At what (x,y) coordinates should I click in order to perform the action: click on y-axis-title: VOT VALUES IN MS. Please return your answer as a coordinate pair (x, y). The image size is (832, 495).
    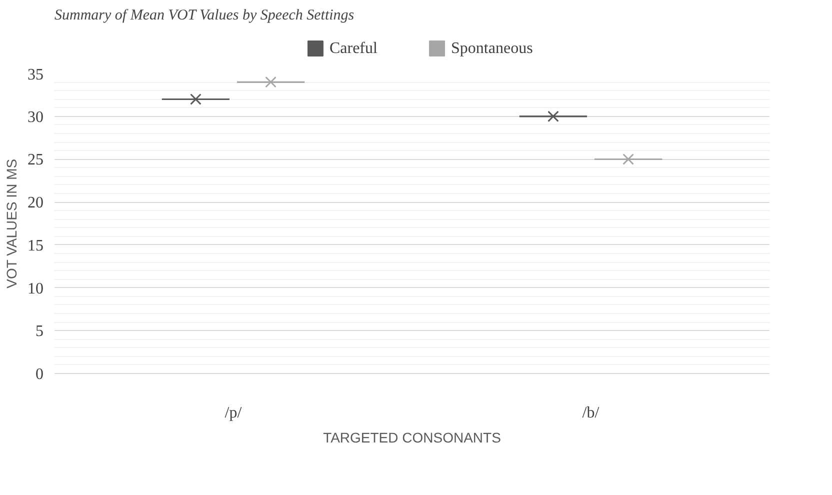
    Looking at the image, I should click on (12, 223).